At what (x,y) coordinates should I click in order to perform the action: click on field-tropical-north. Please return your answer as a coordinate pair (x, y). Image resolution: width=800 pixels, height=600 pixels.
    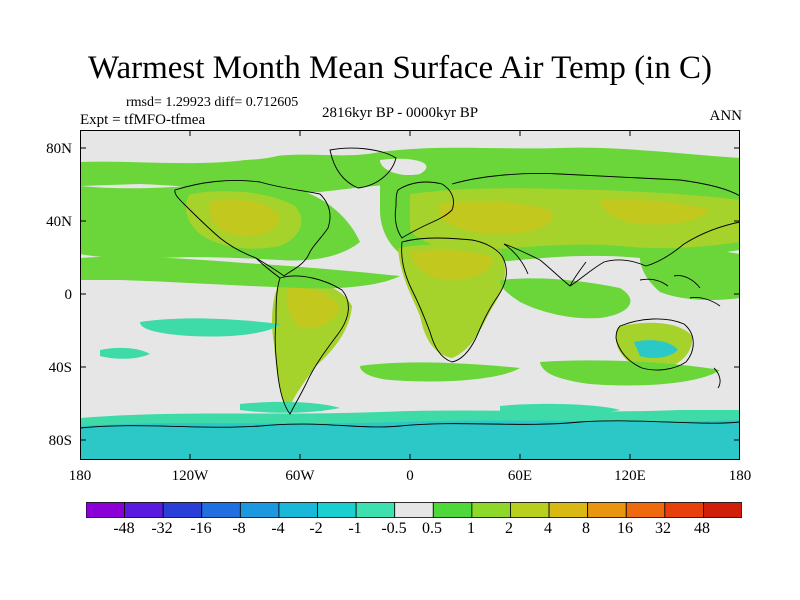
    Looking at the image, I should click on (240, 272).